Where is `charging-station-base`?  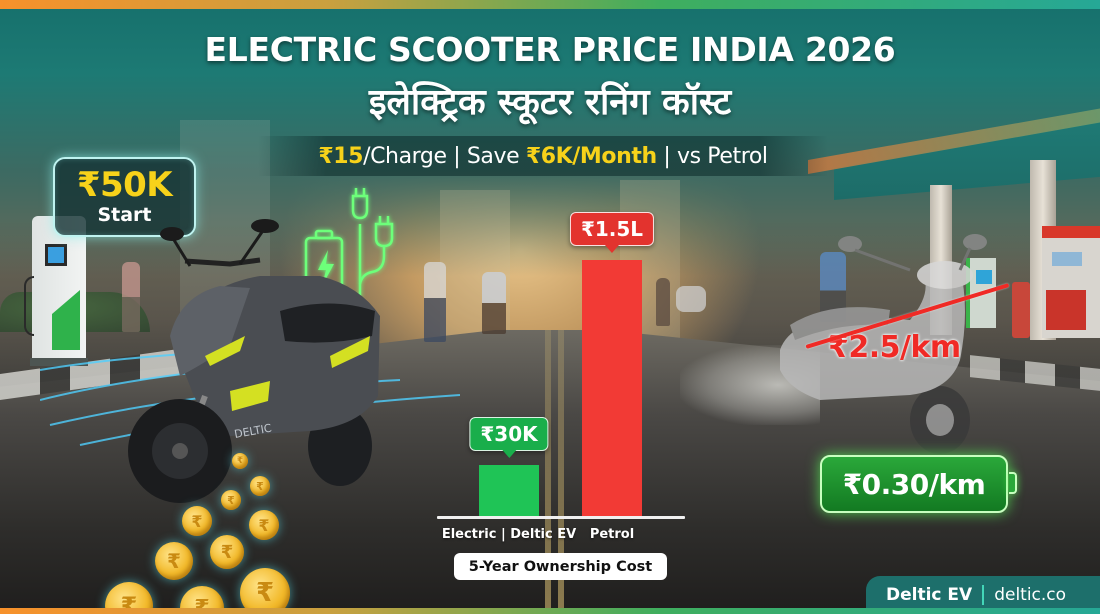
charging-station-base is located at coordinates (59, 362).